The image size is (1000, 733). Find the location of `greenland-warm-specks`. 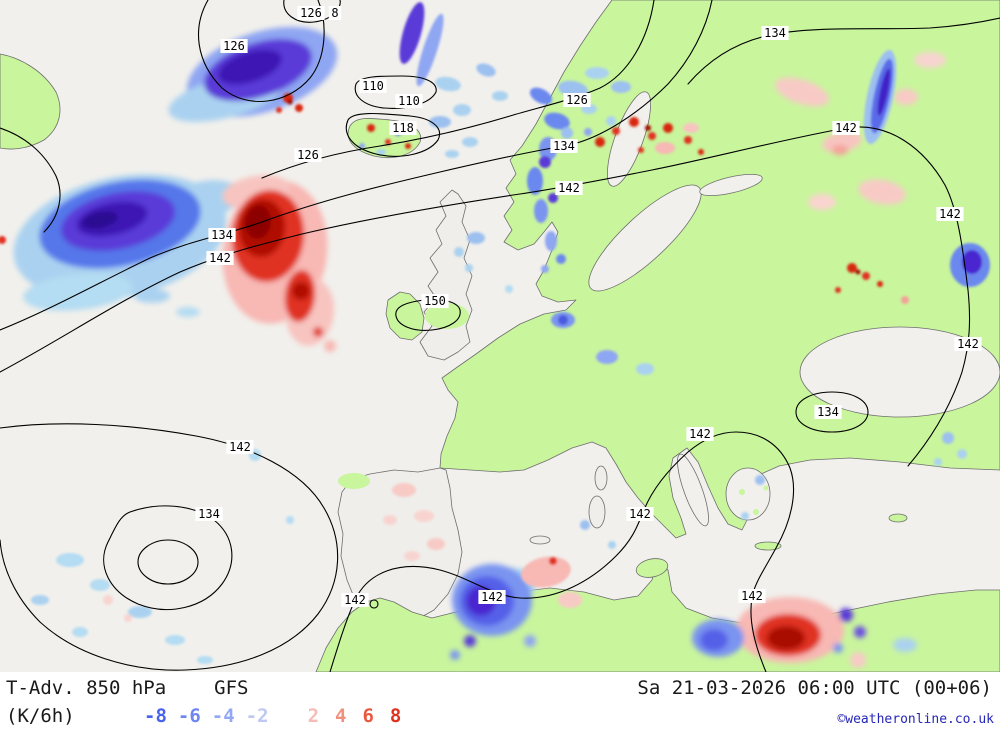

greenland-warm-specks is located at coordinates (289, 103).